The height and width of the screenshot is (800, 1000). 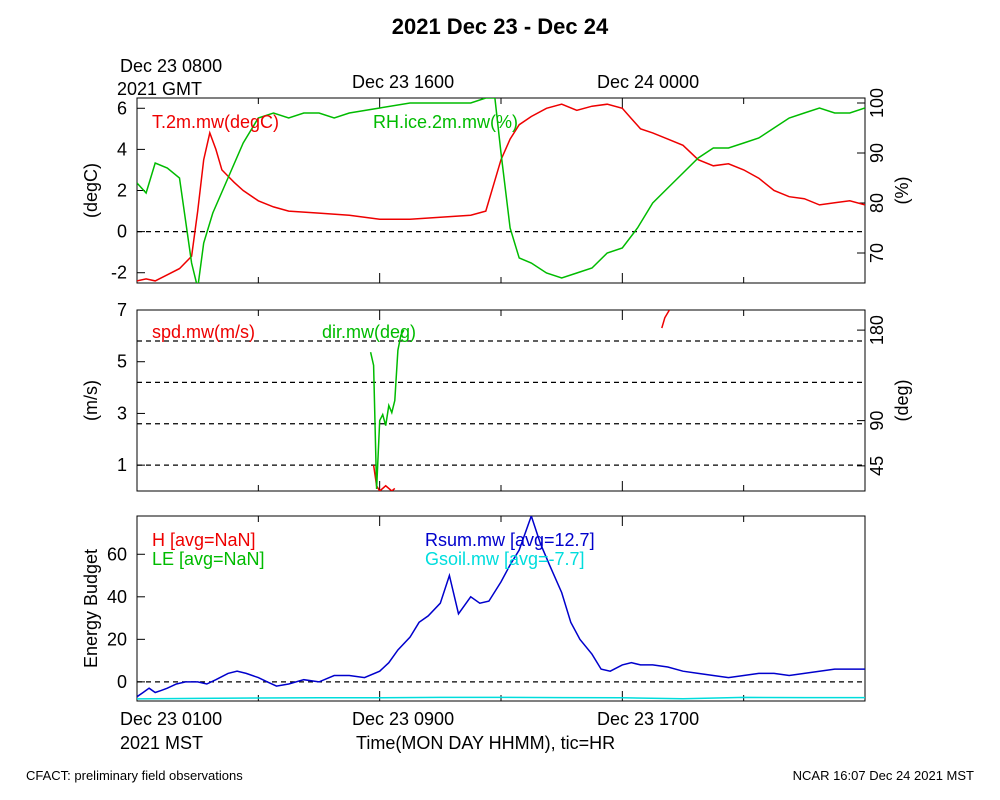 I want to click on y-left-tick-label: 1, so click(x=122, y=465).